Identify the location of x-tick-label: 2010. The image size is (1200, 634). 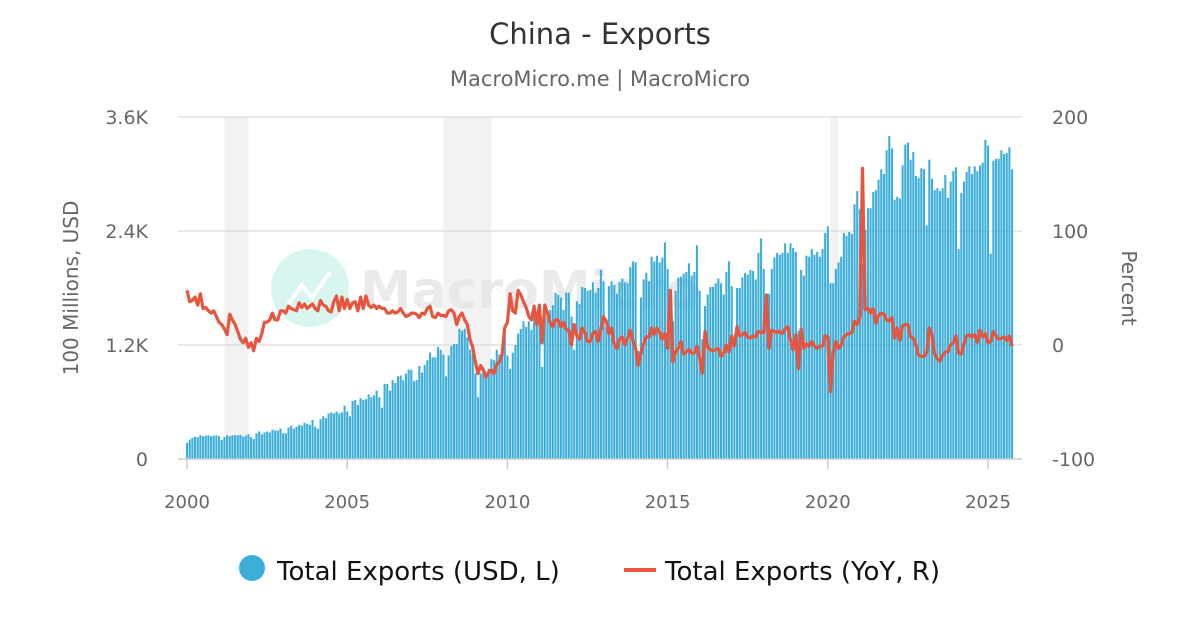
(507, 502).